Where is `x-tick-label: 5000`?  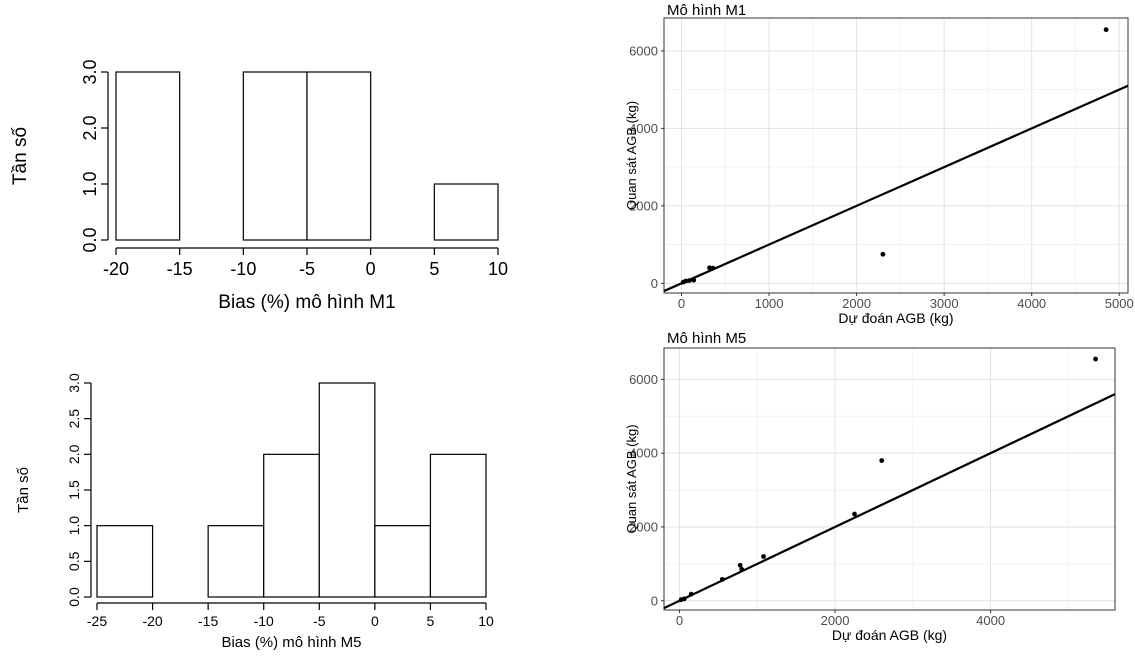 x-tick-label: 5000 is located at coordinates (1119, 303).